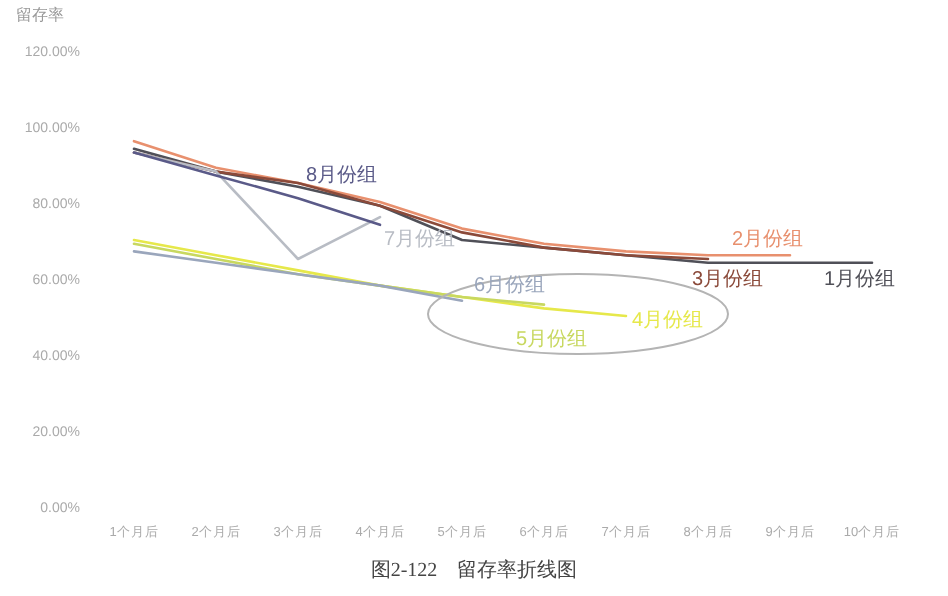 The height and width of the screenshot is (596, 948). What do you see at coordinates (860, 278) in the screenshot?
I see `series-label: 1月份组` at bounding box center [860, 278].